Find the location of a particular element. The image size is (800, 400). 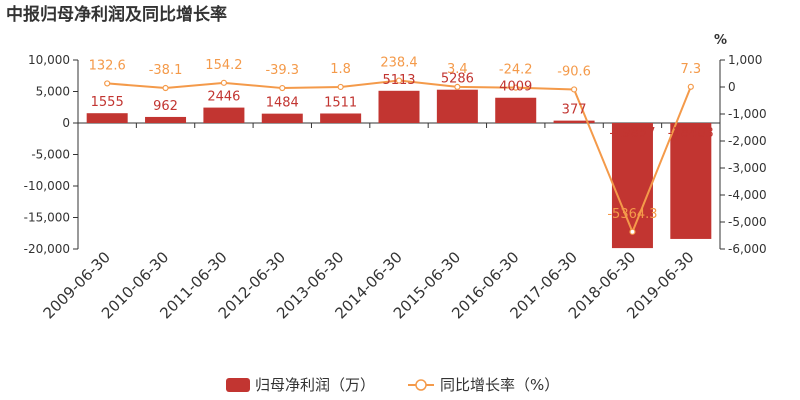

legend-line-marker is located at coordinates (421, 385).